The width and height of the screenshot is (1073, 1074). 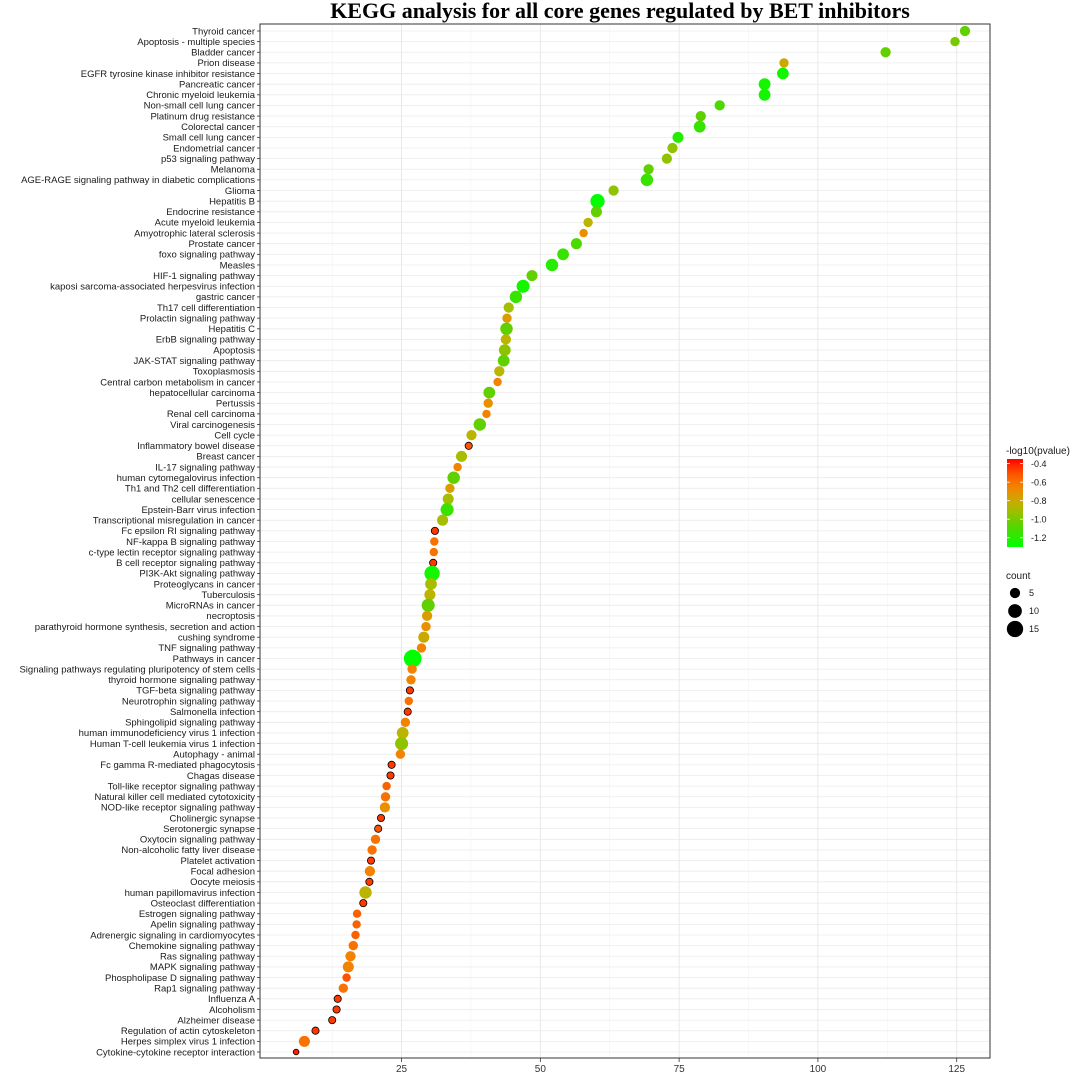 I want to click on y-tick-label: TNF signaling pathway, so click(x=206, y=648).